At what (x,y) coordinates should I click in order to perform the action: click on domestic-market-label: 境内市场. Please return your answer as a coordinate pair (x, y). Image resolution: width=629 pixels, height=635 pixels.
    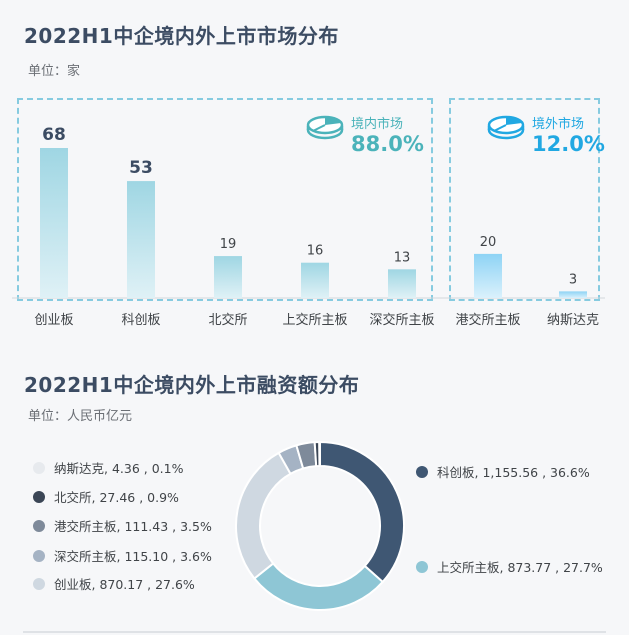
    Looking at the image, I should click on (377, 124).